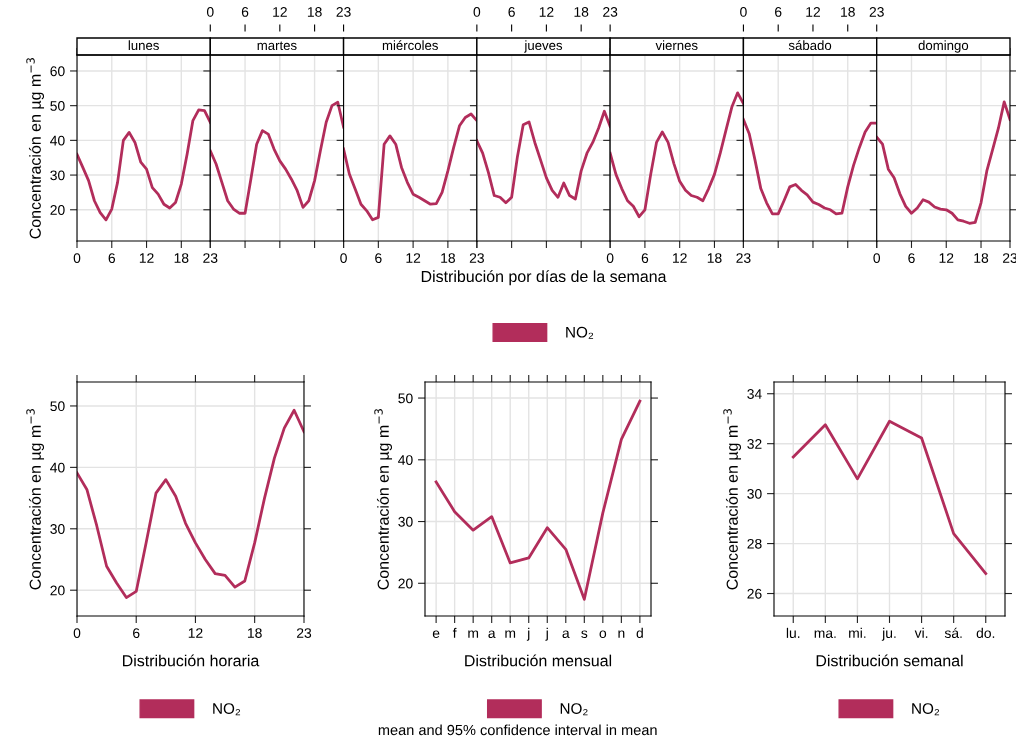 Image resolution: width=1016 pixels, height=744 pixels. What do you see at coordinates (754, 394) in the screenshot?
I see `y-tick-label: 34` at bounding box center [754, 394].